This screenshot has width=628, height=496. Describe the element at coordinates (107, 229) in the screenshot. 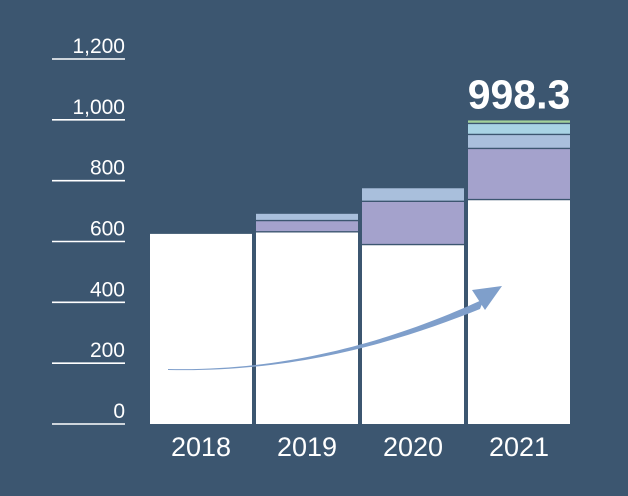

I see `y-tick-label: 600` at that location.